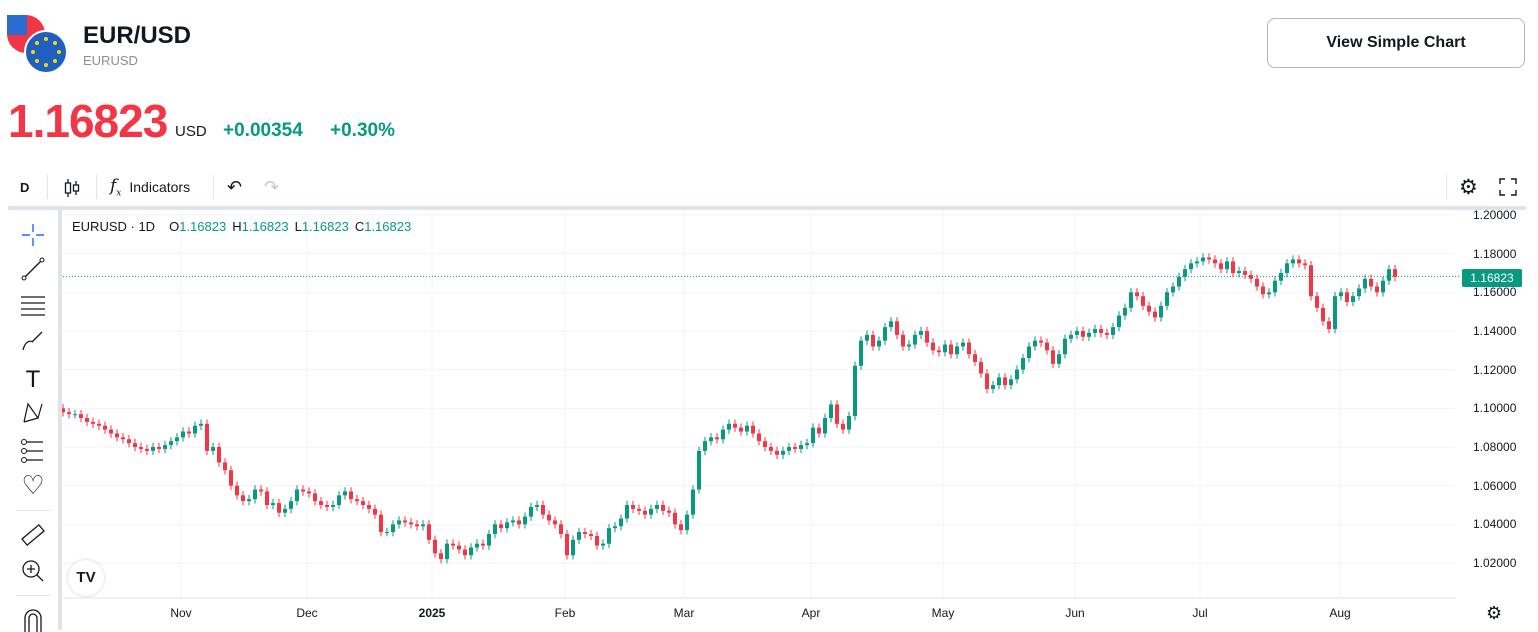 This screenshot has height=632, width=1538. Describe the element at coordinates (33, 485) in the screenshot. I see `favorites-heart-icon: ♡` at that location.